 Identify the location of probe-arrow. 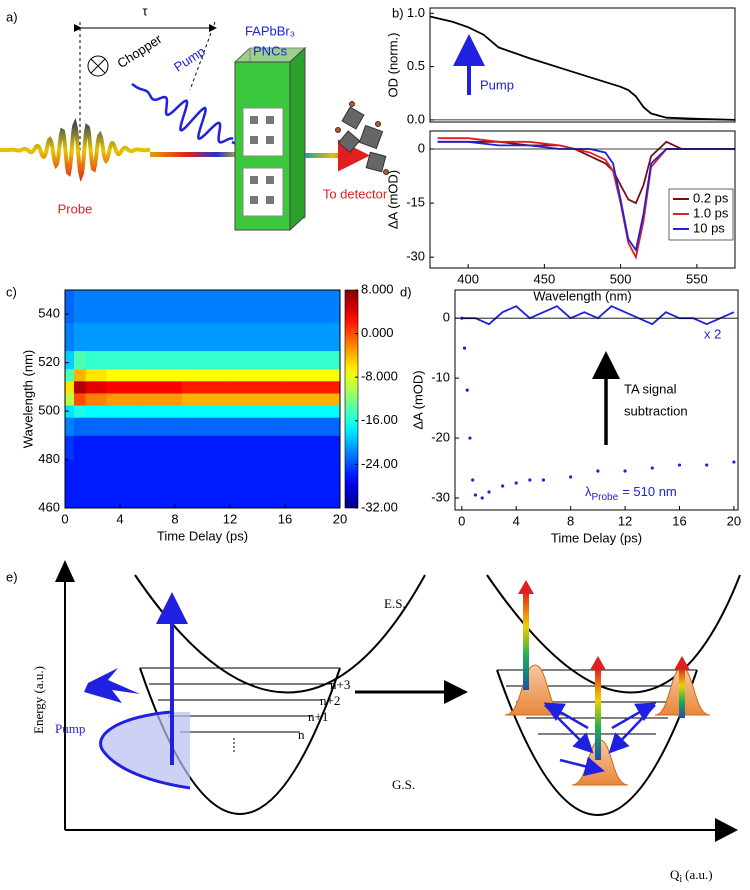
(598, 714).